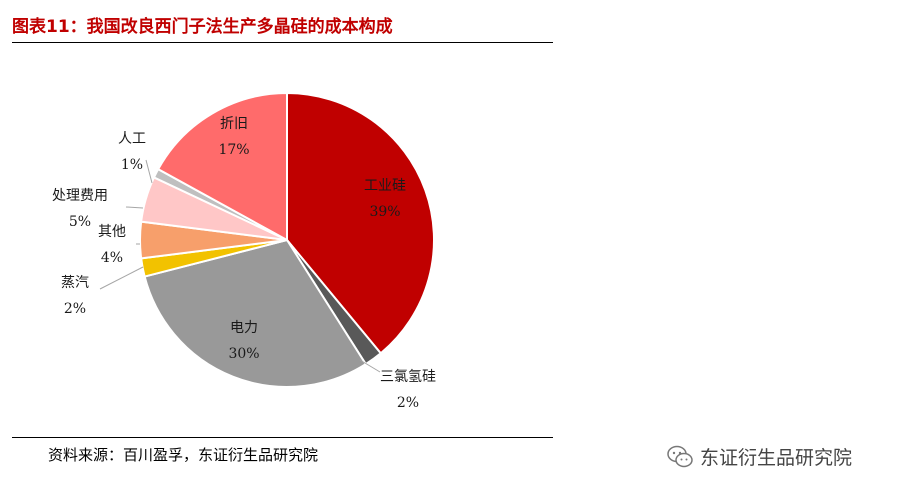  I want to click on watermark-text: 东证衍生品研究院, so click(776, 458).